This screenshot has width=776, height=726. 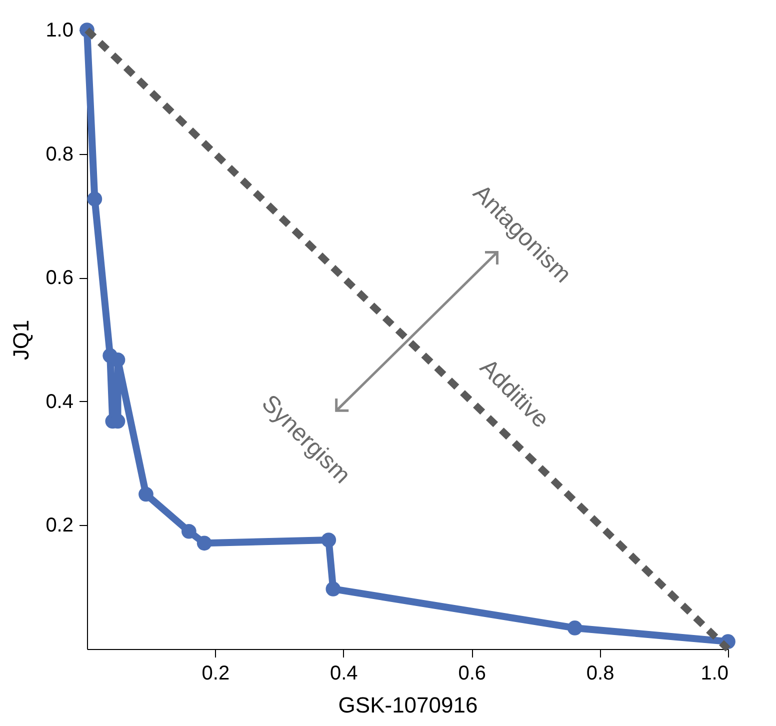 I want to click on y-tick-label: 0.2, so click(x=60, y=525).